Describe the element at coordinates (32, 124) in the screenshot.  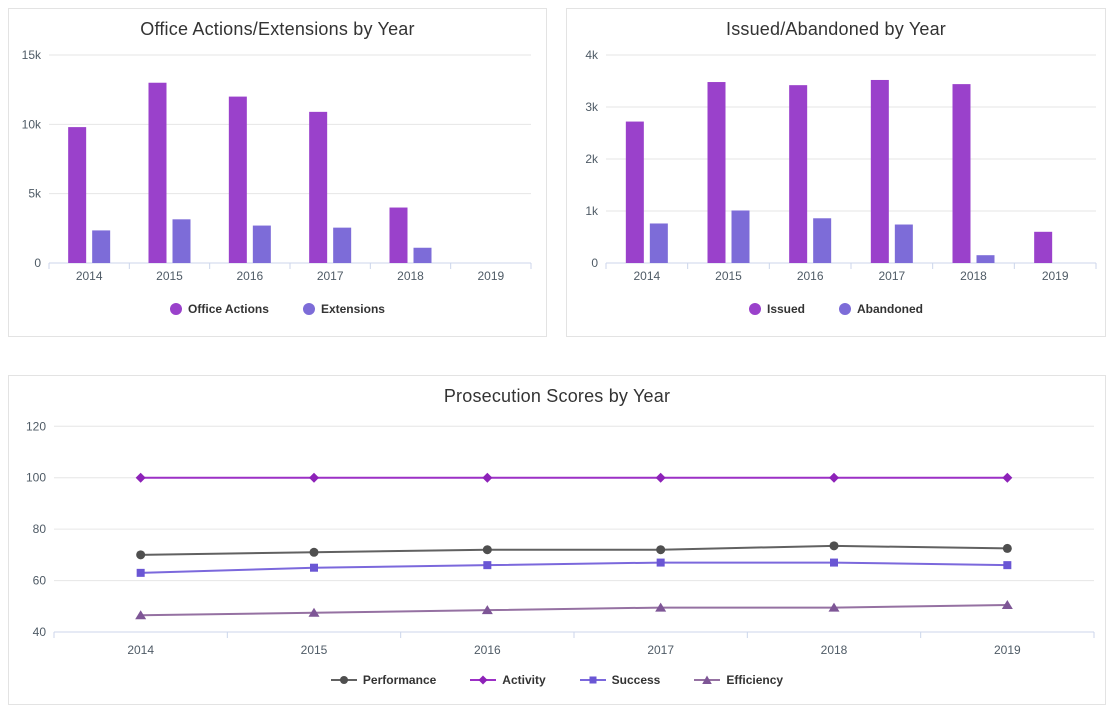
I see `y-tick-label: 10k` at that location.